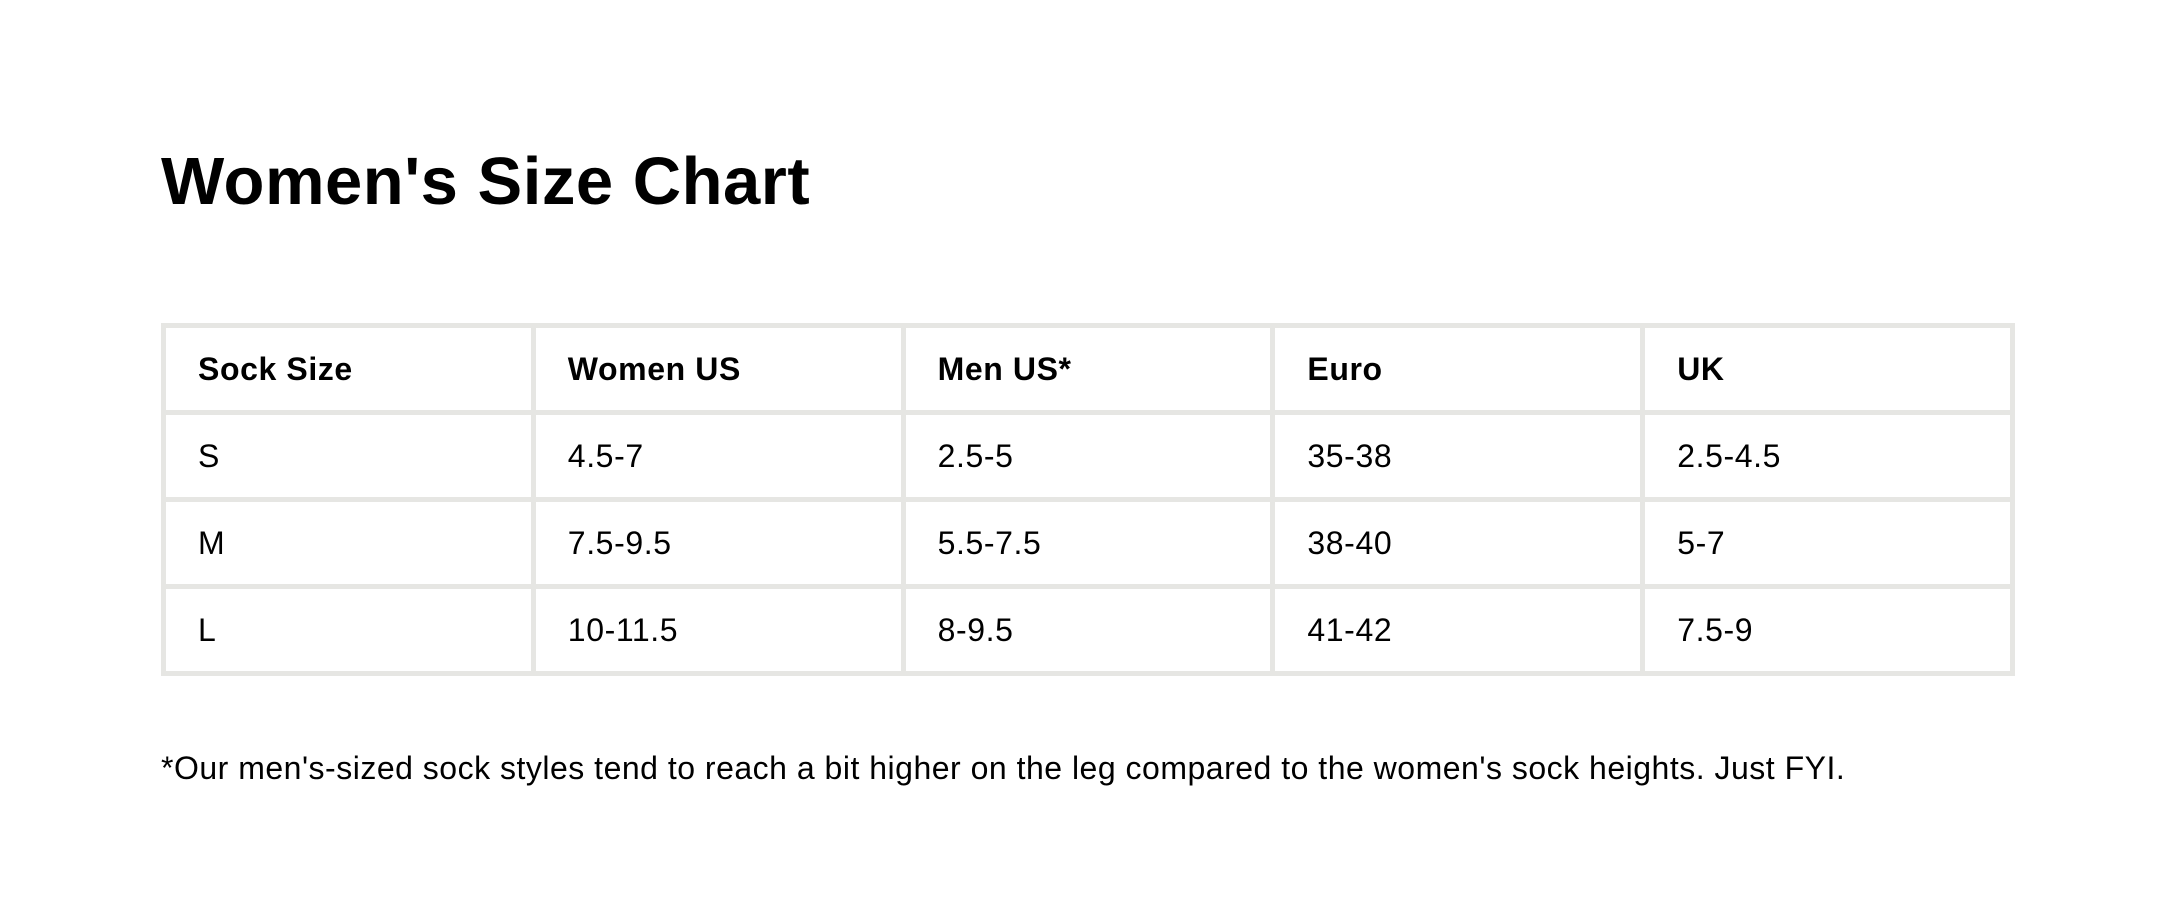 This screenshot has height=904, width=2160. Describe the element at coordinates (1458, 456) in the screenshot. I see `cell-euro: 35-38` at that location.